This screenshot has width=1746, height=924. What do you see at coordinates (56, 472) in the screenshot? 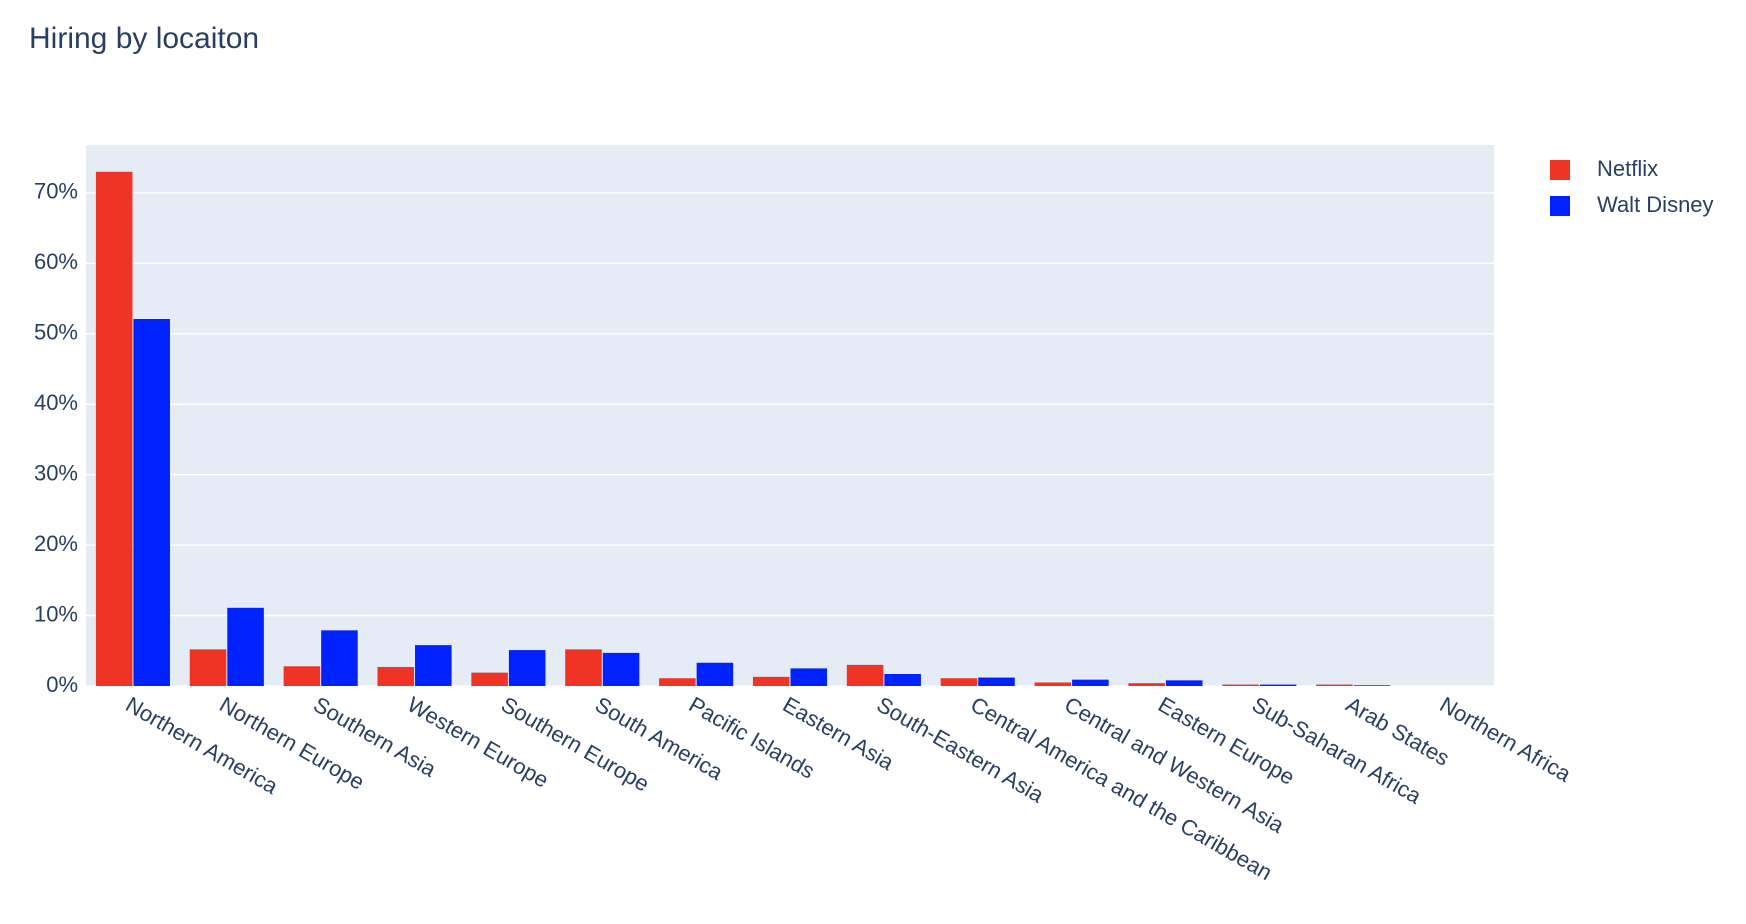
I see `y-tick-label: 30%` at bounding box center [56, 472].